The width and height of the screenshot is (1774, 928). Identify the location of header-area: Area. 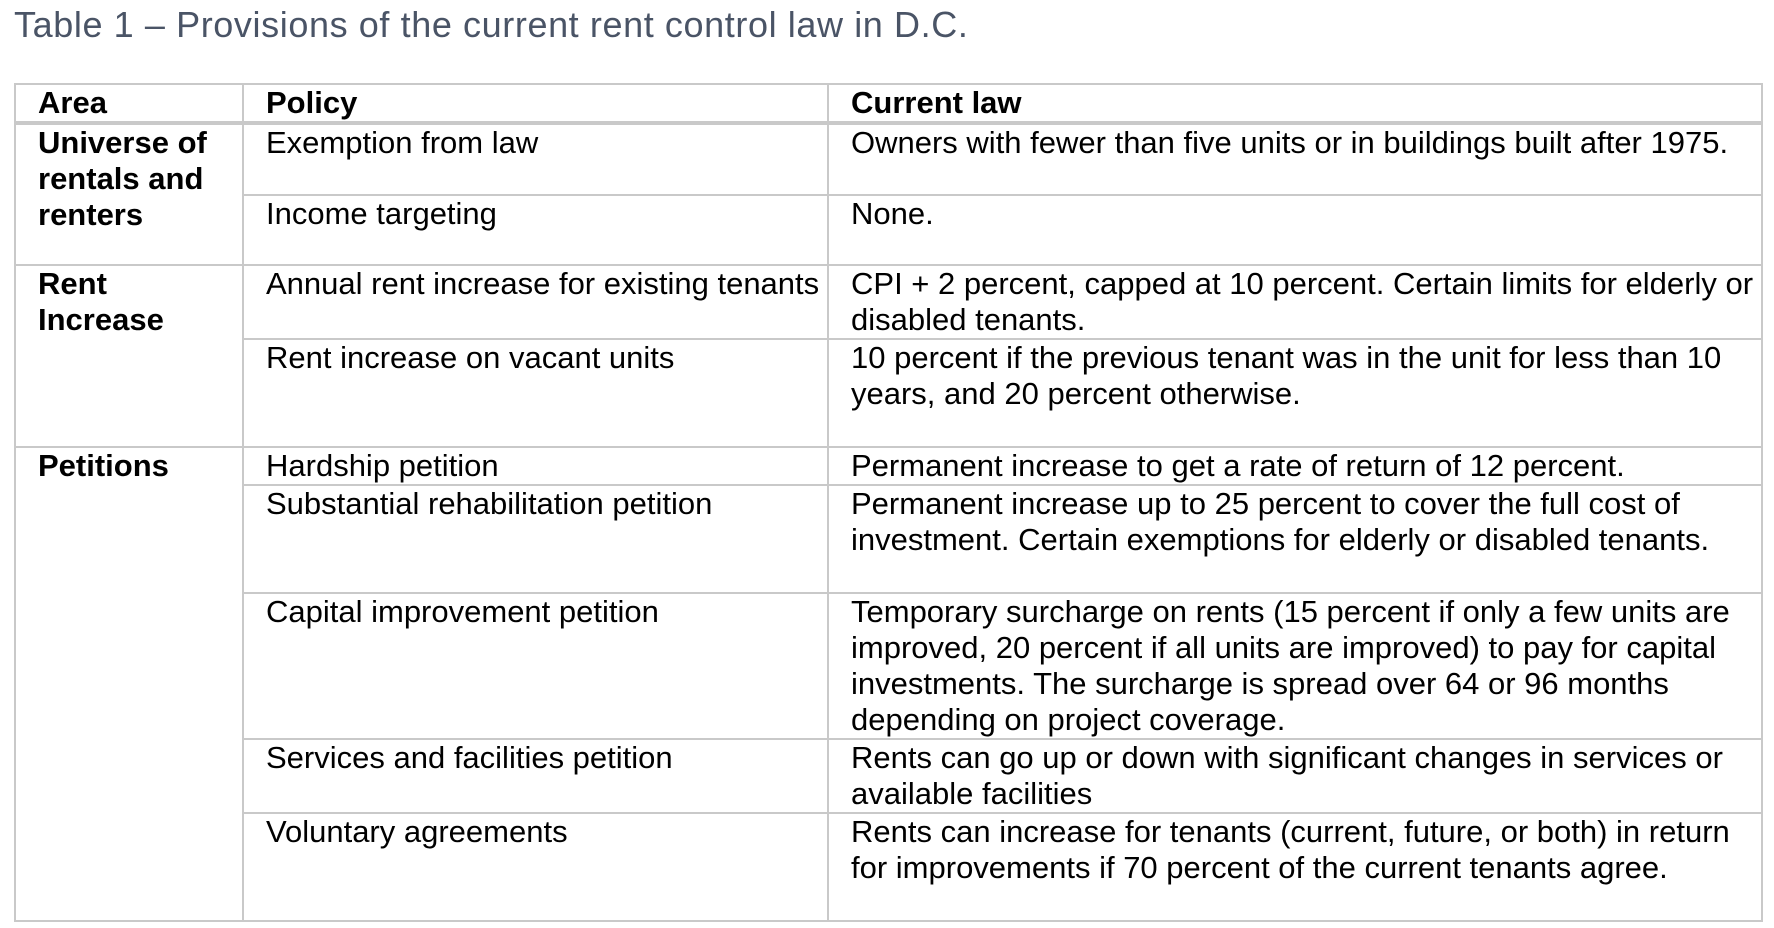
(129, 104).